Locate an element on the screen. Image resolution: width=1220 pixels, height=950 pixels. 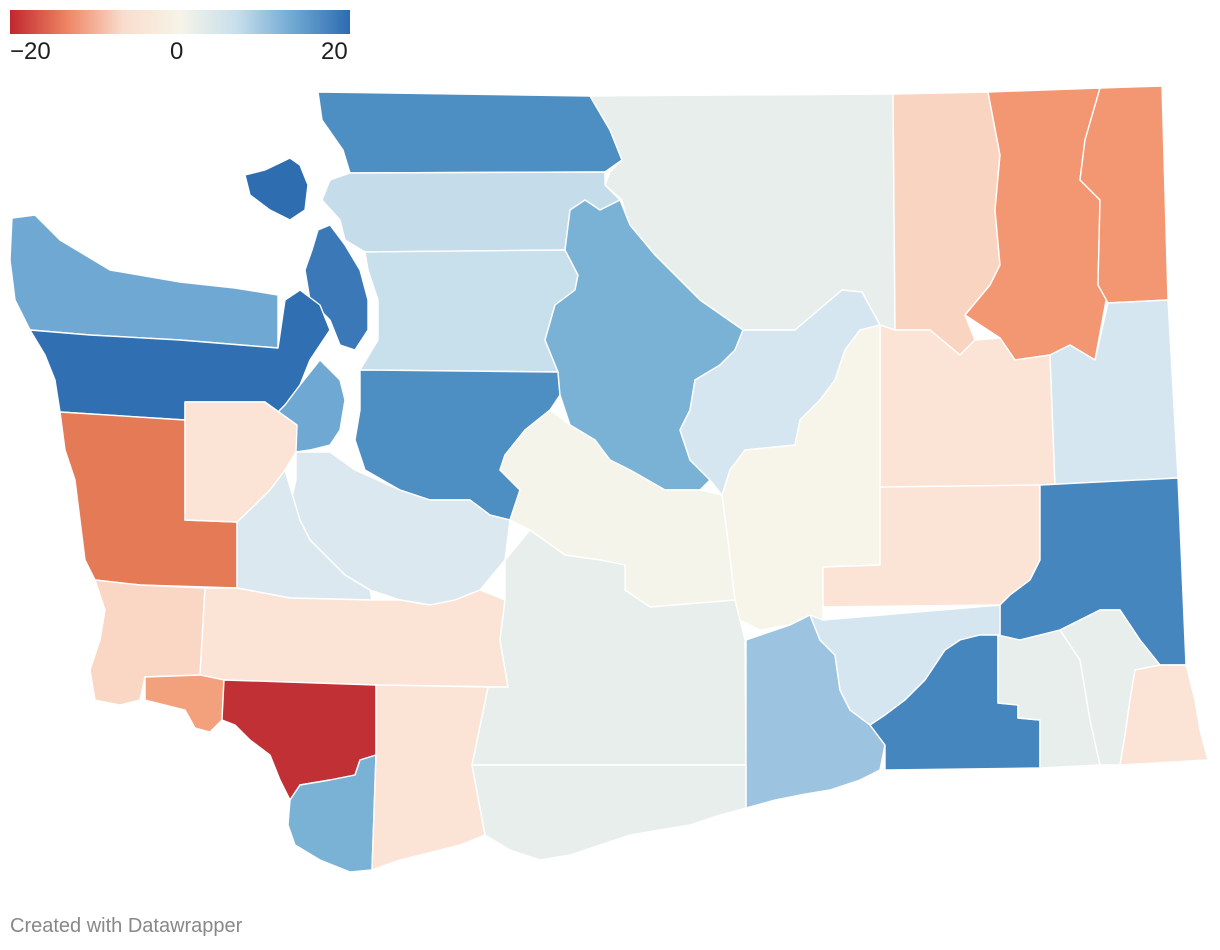
legend-min-label: −20 is located at coordinates (30, 51).